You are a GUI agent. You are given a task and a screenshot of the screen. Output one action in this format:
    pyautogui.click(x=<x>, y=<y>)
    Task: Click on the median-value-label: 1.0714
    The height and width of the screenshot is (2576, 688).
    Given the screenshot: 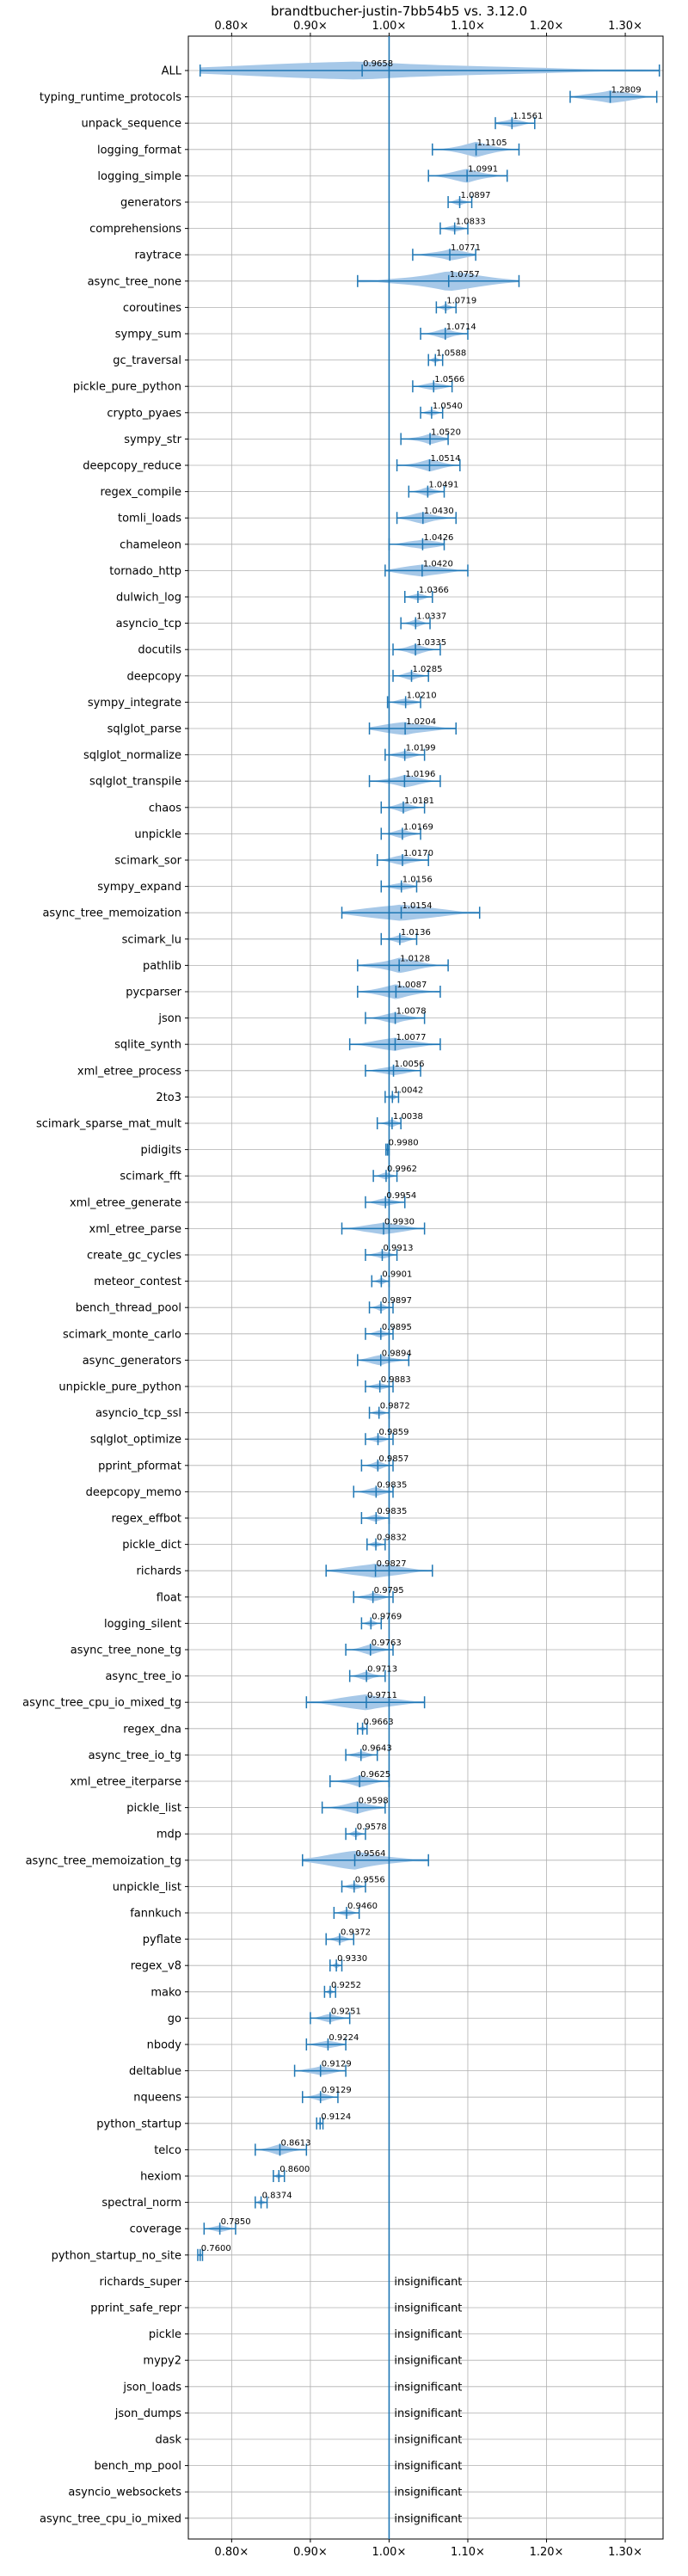 What is the action you would take?
    pyautogui.click(x=461, y=327)
    